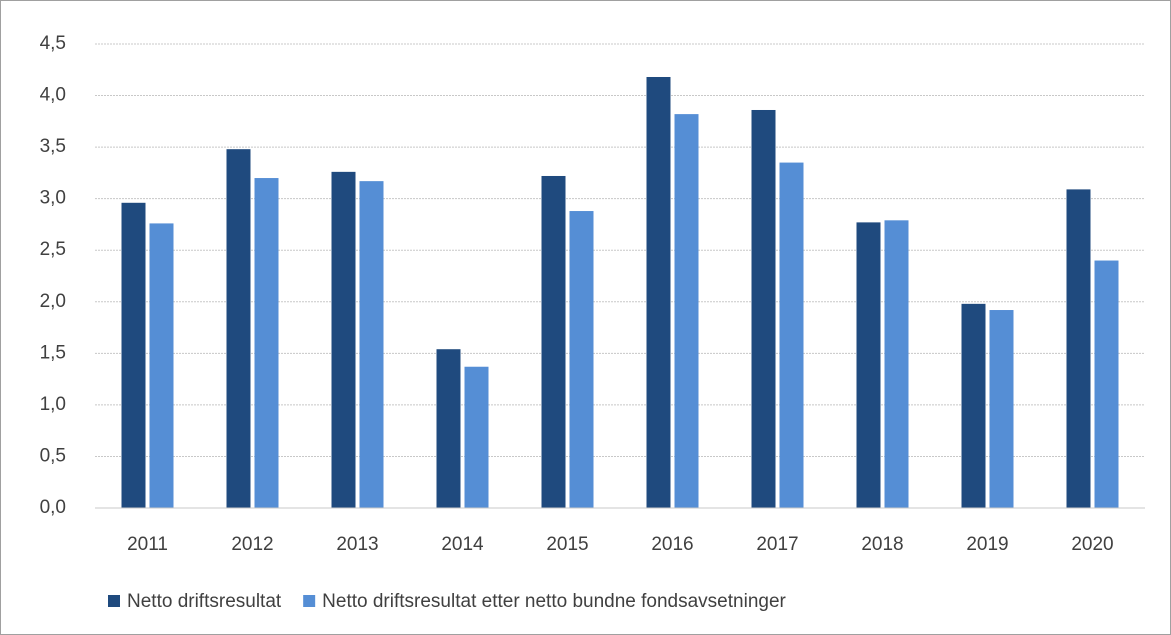 This screenshot has height=635, width=1171. What do you see at coordinates (462, 544) in the screenshot?
I see `x-tick-label: 2014` at bounding box center [462, 544].